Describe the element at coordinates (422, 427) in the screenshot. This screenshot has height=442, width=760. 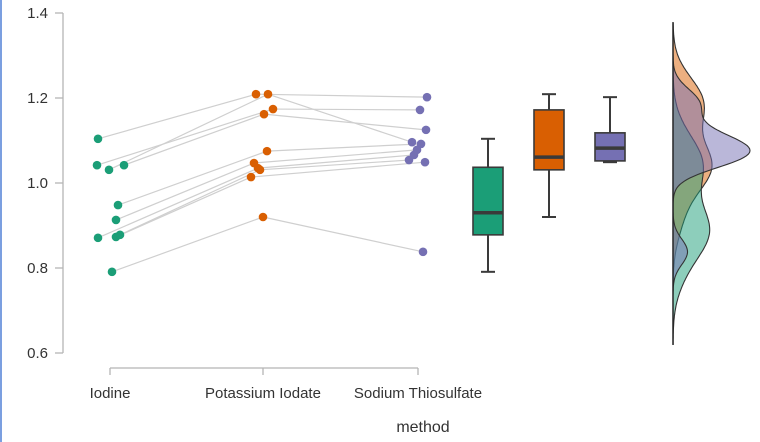
I see `x-axis-title: method` at that location.